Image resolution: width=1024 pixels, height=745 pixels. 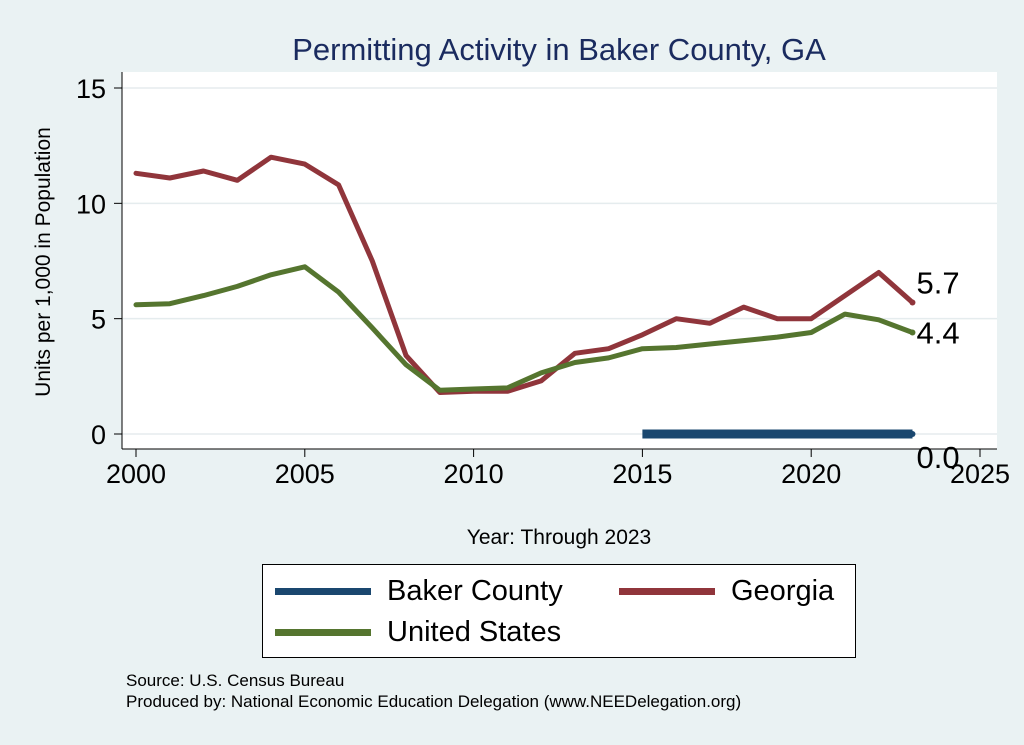 I want to click on x-tick-label-2020: 2020, so click(x=811, y=474).